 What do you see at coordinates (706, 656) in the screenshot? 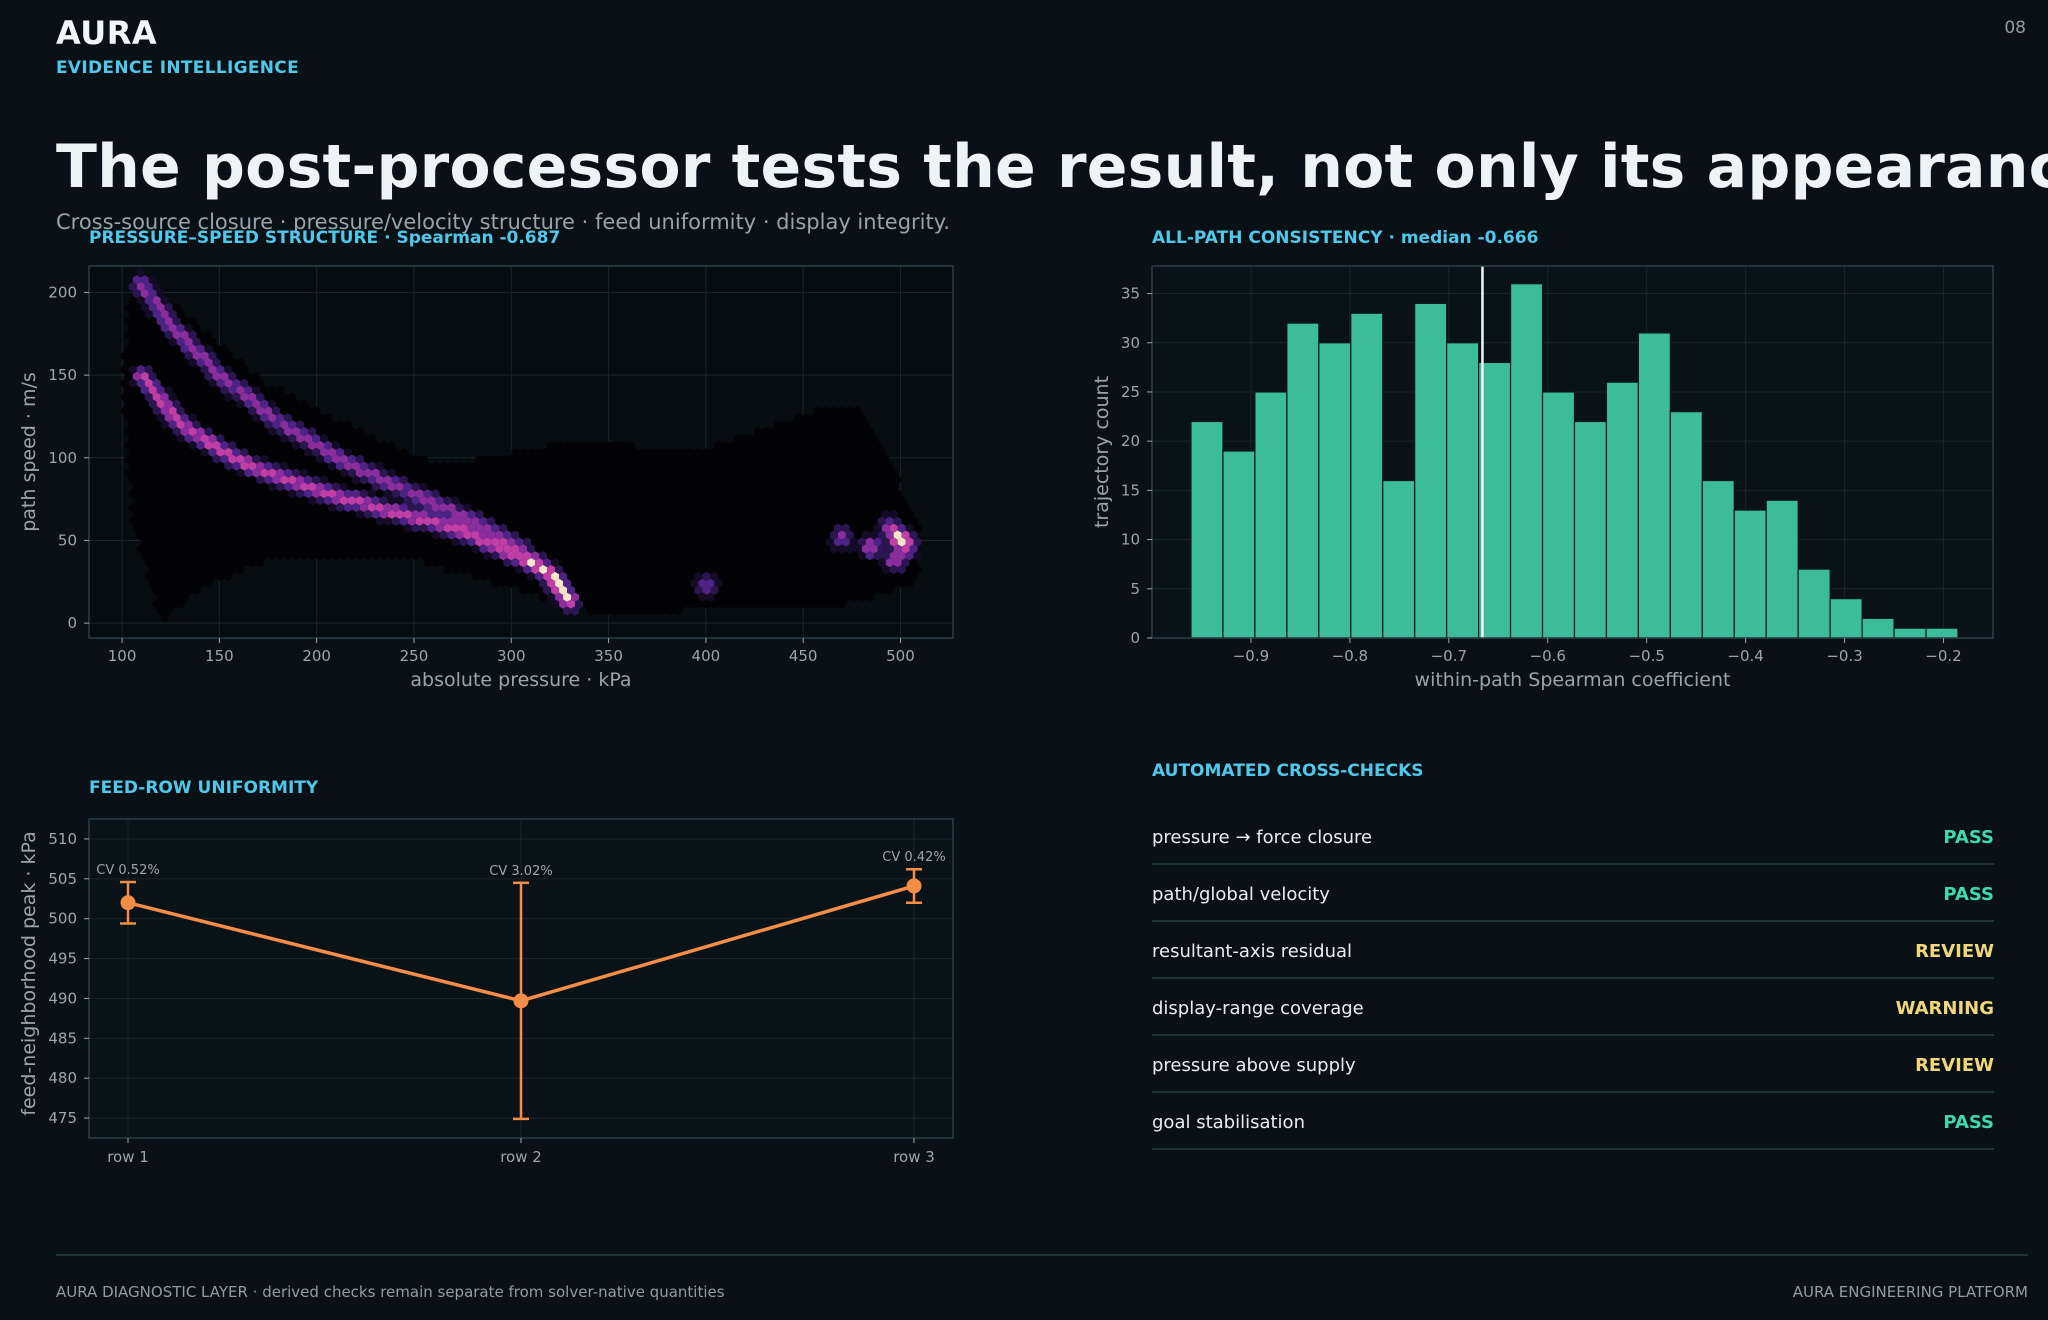
I see `x-tick-label: 400` at bounding box center [706, 656].